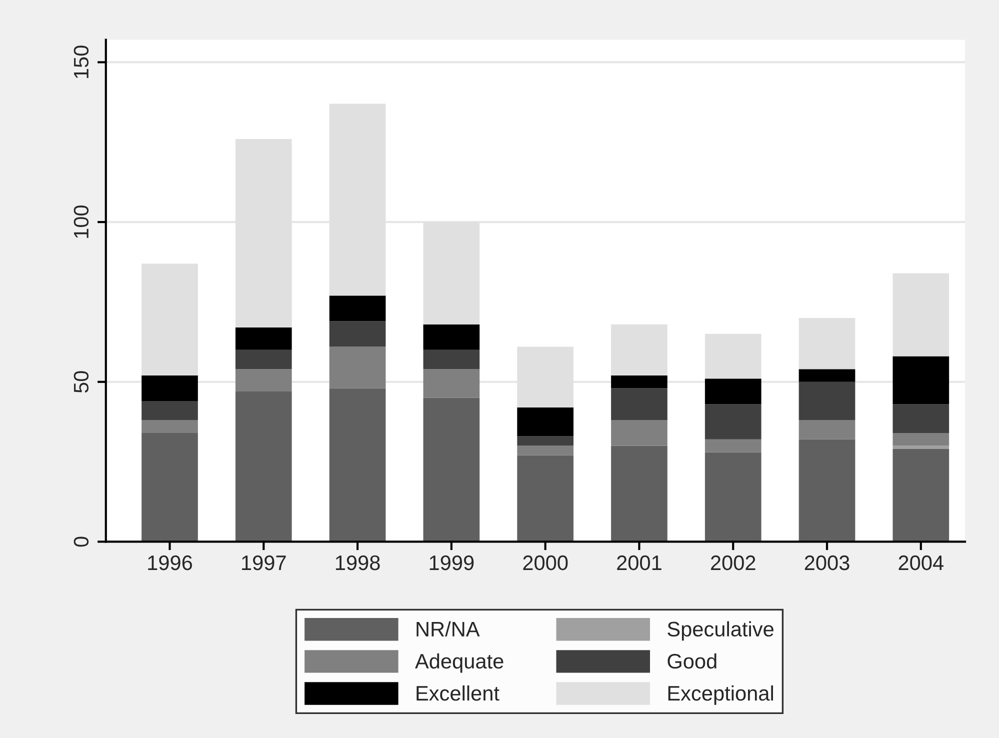 Image resolution: width=999 pixels, height=738 pixels. Describe the element at coordinates (458, 693) in the screenshot. I see `legend-label: Excellent` at that location.